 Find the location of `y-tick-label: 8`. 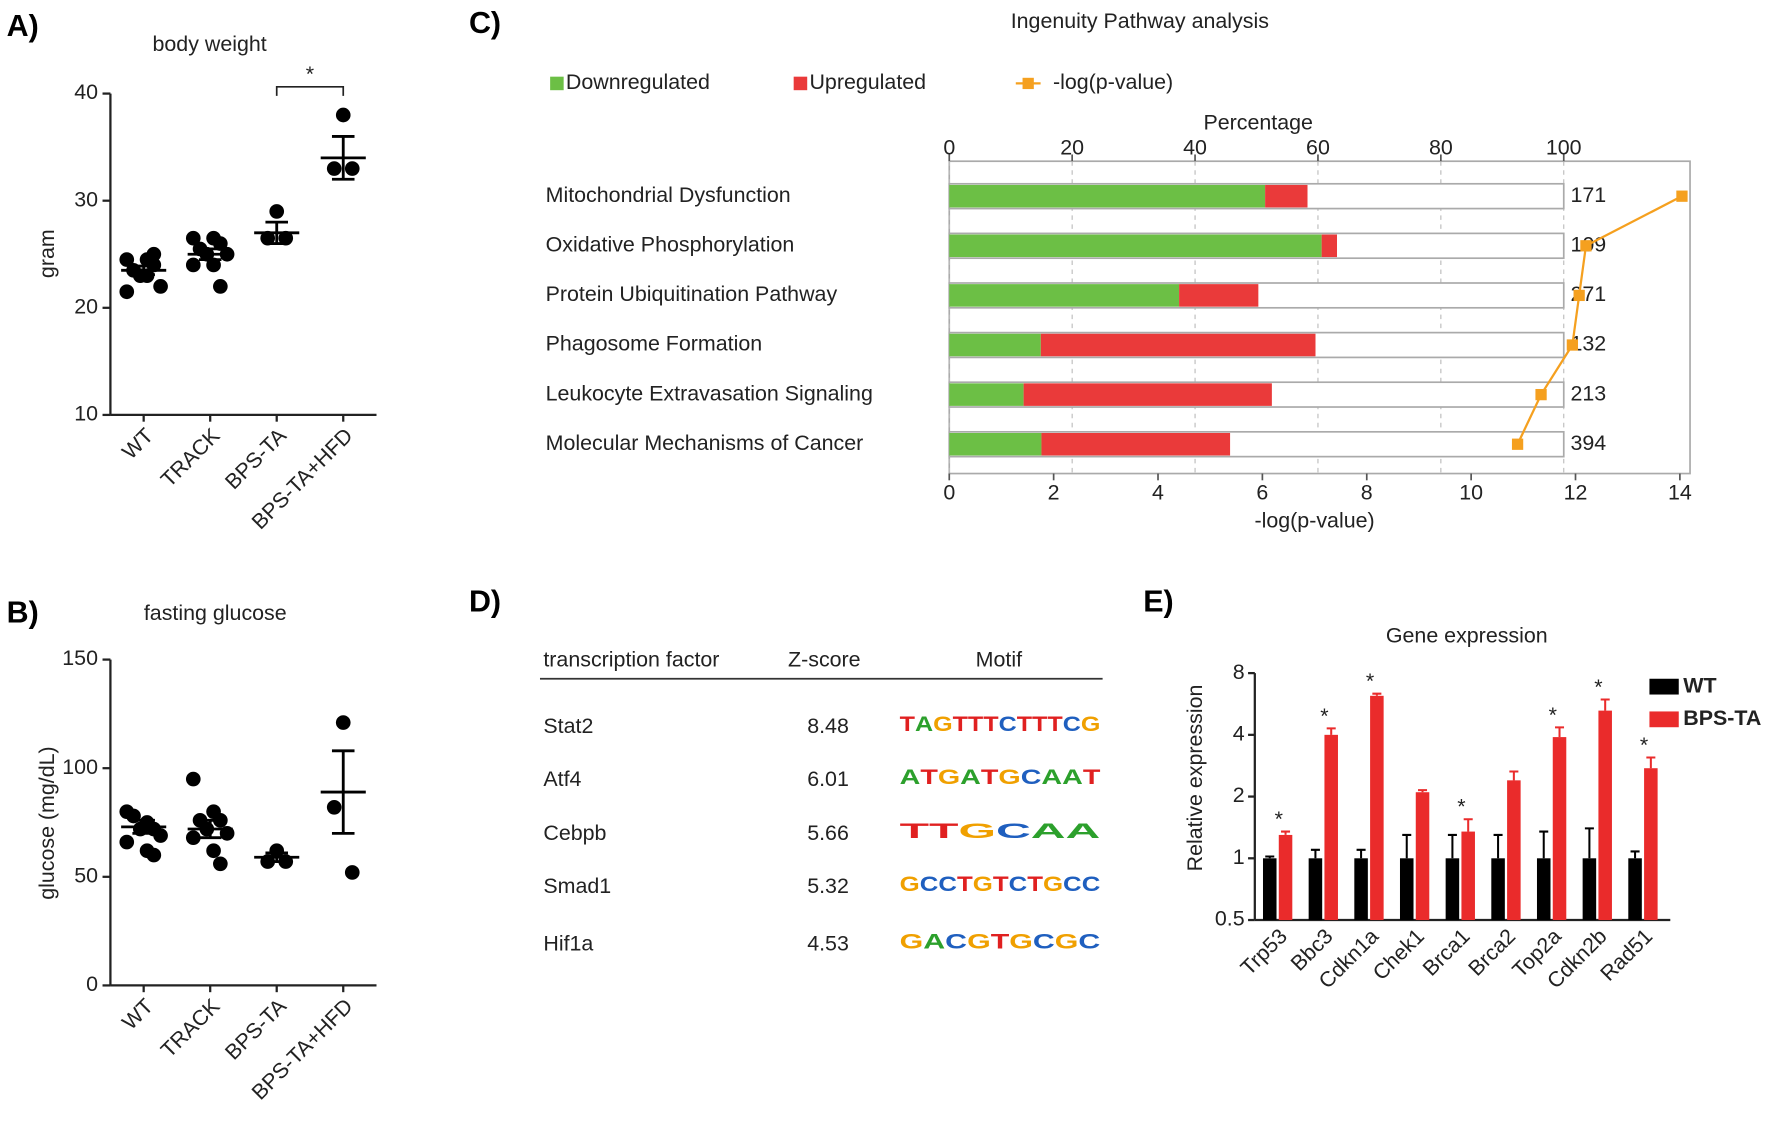

y-tick-label: 8 is located at coordinates (1239, 672).